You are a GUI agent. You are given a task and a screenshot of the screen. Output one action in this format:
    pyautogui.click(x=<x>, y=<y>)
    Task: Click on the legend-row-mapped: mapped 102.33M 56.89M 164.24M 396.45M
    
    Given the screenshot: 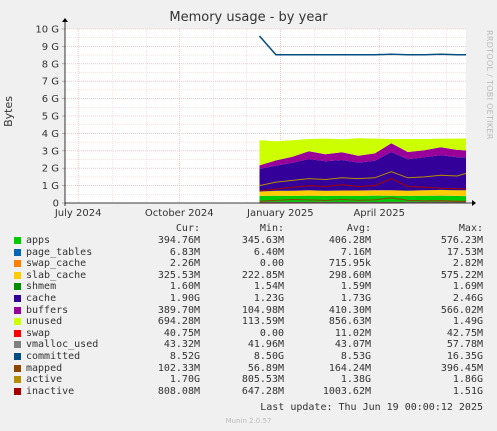 What is the action you would take?
    pyautogui.click(x=248, y=369)
    